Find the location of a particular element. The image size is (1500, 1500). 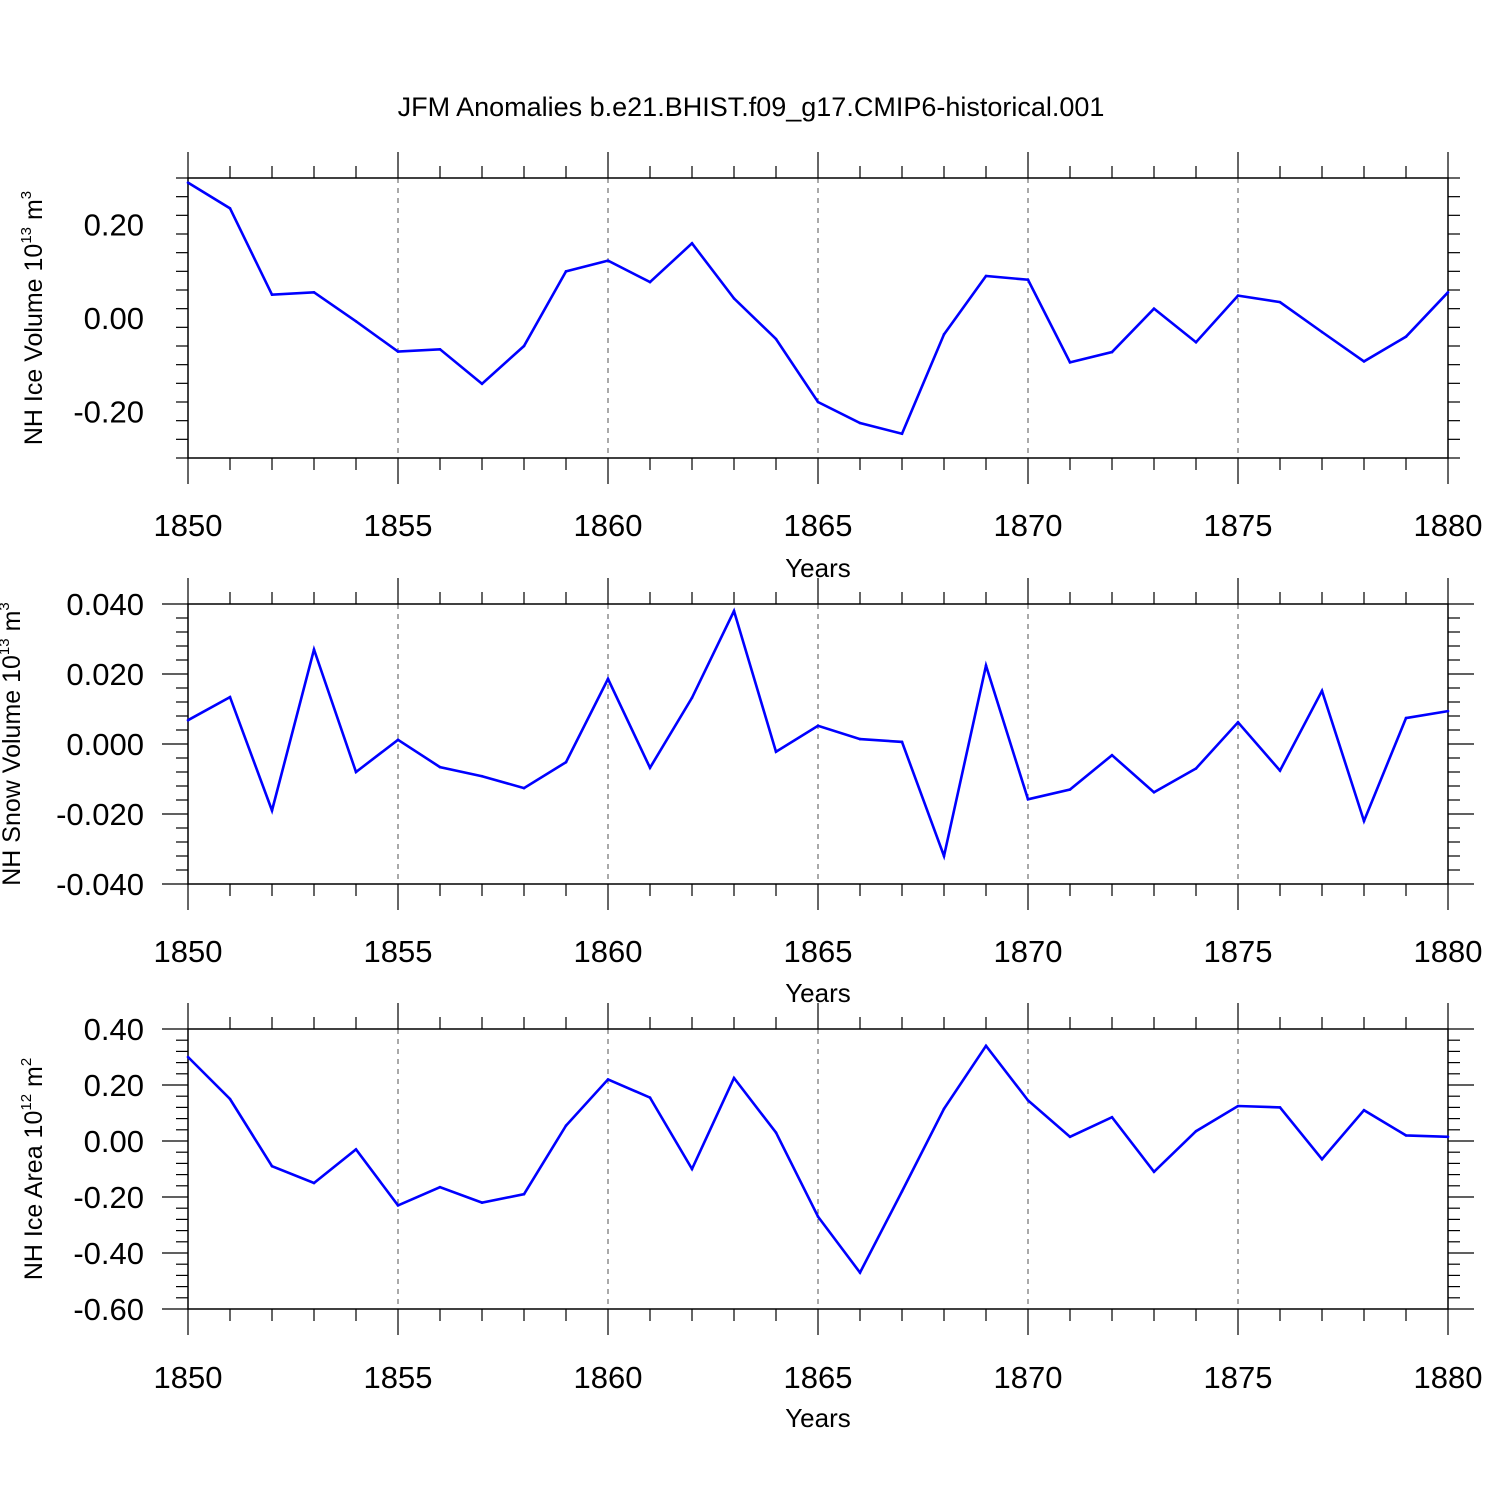

y-axis-title: NH Ice Area 1012 m2 is located at coordinates (33, 1169).